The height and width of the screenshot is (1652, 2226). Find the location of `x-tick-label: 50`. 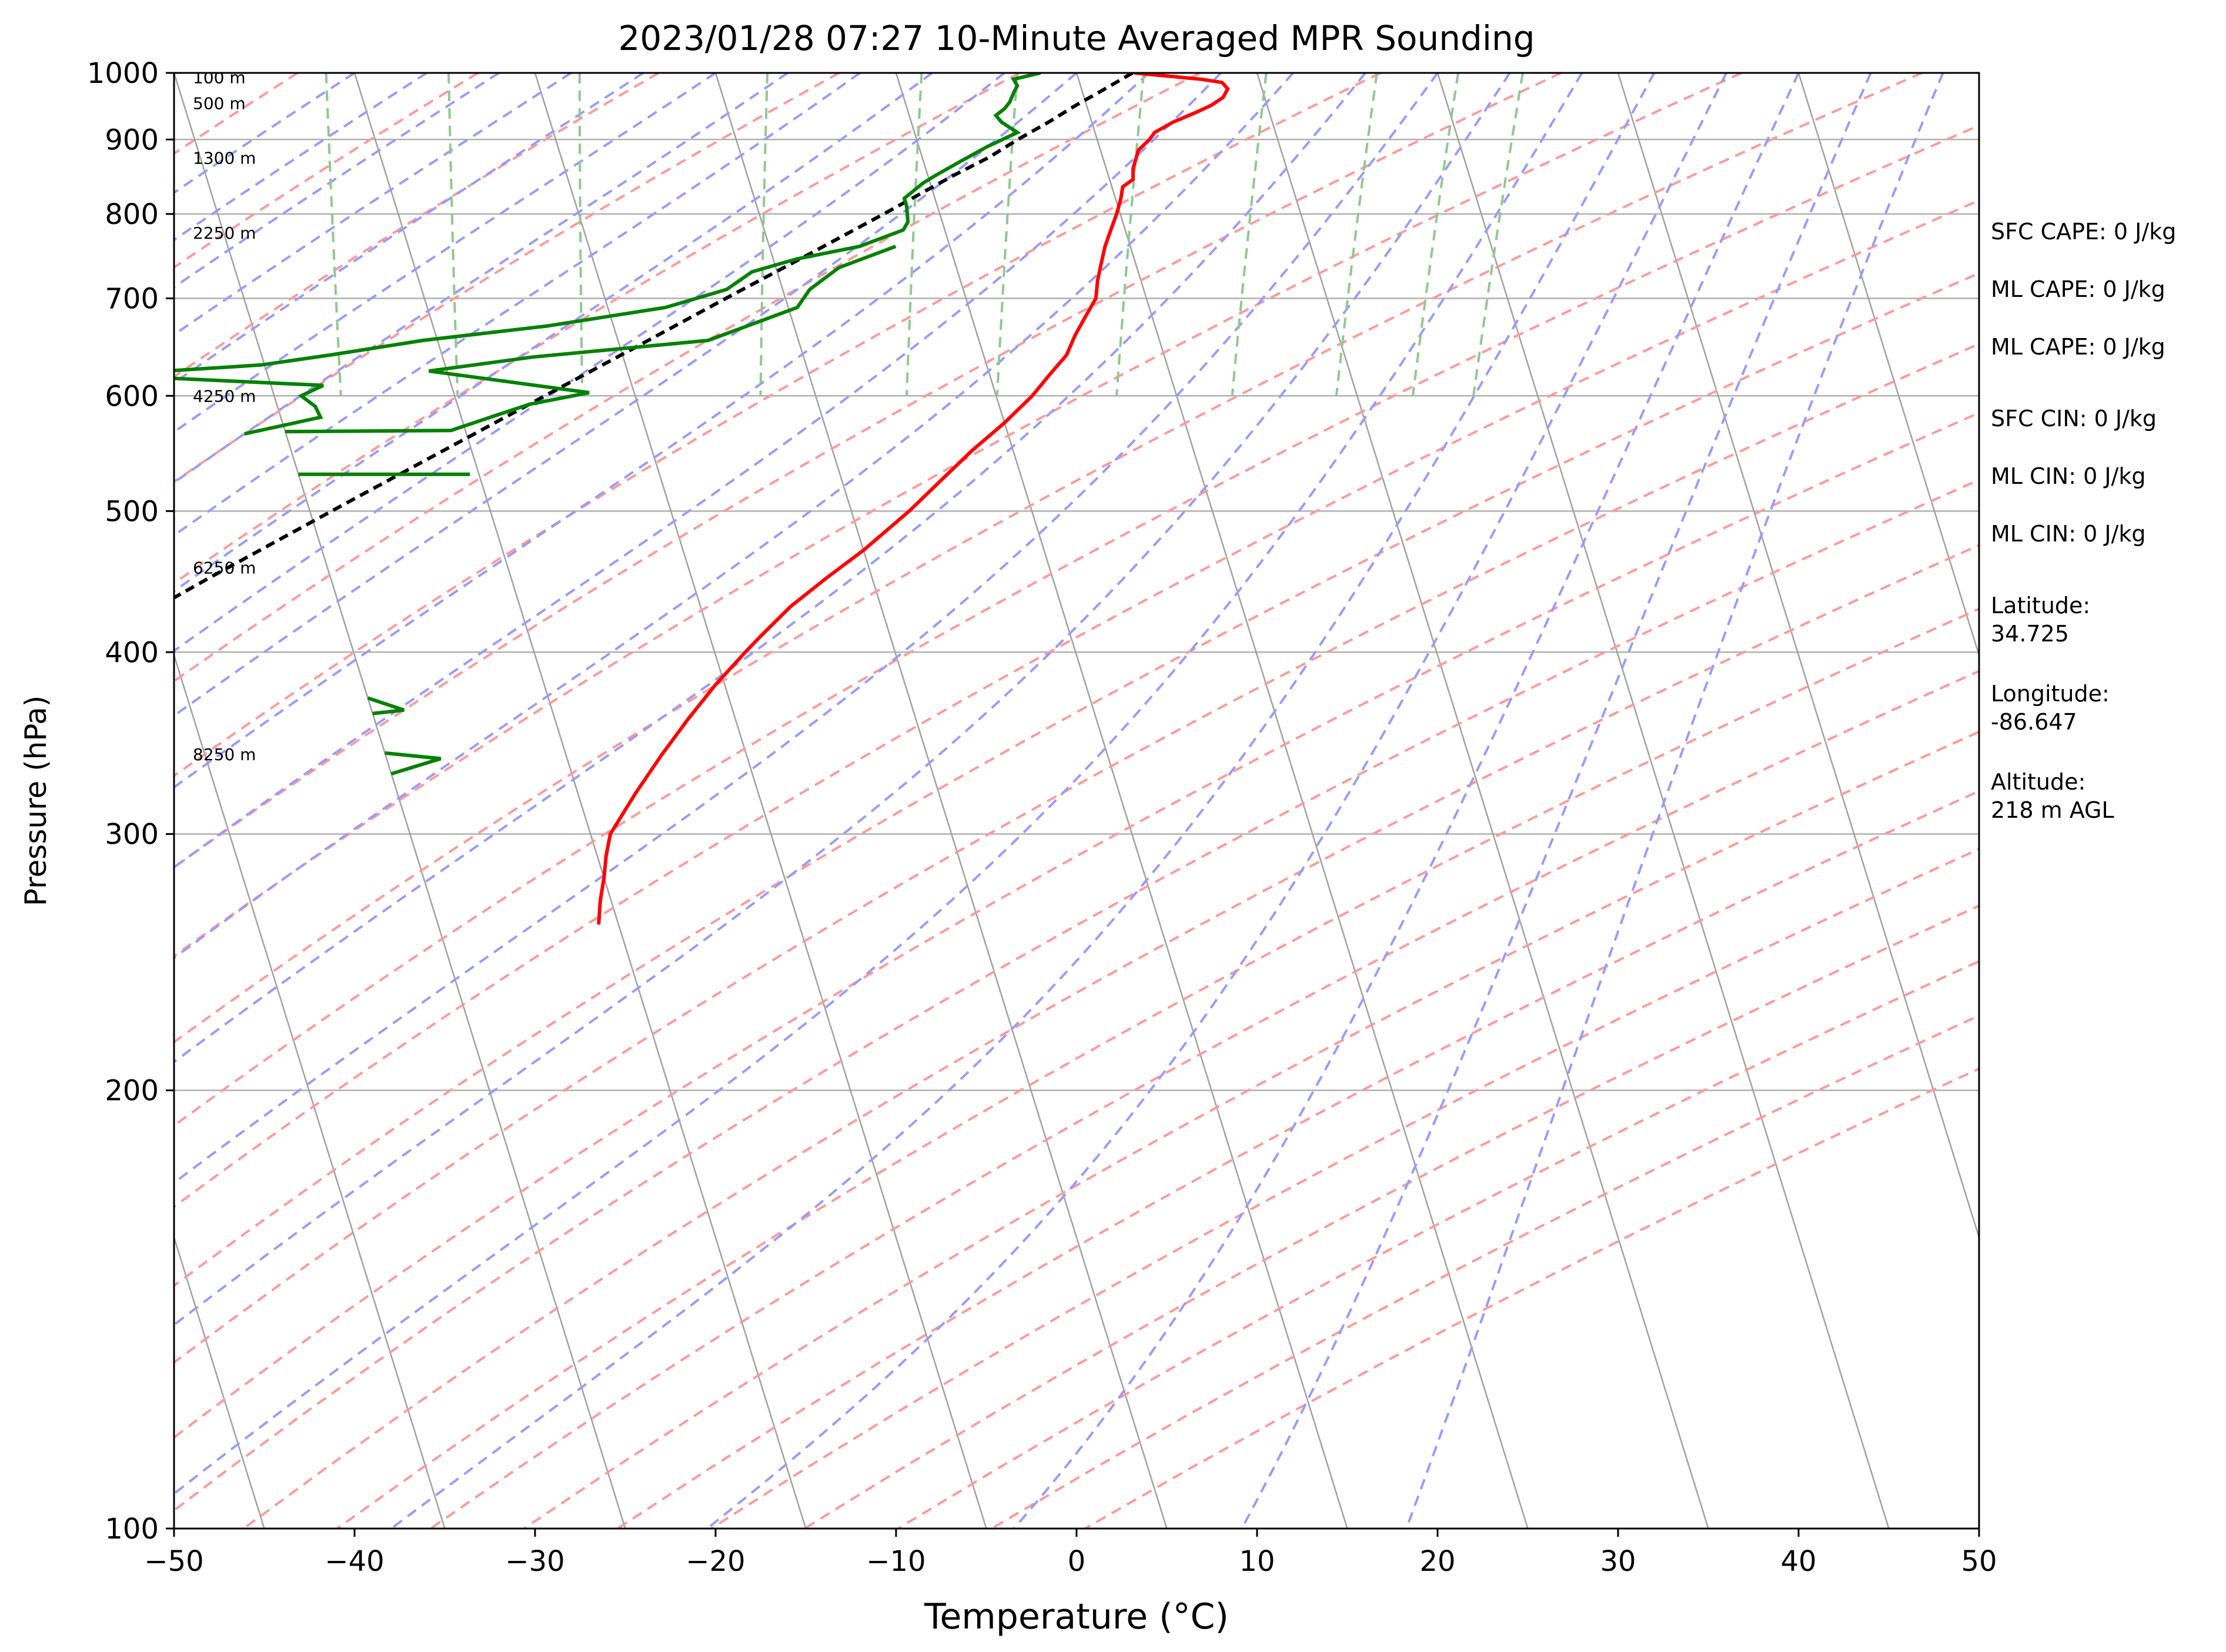

x-tick-label: 50 is located at coordinates (1979, 1562).